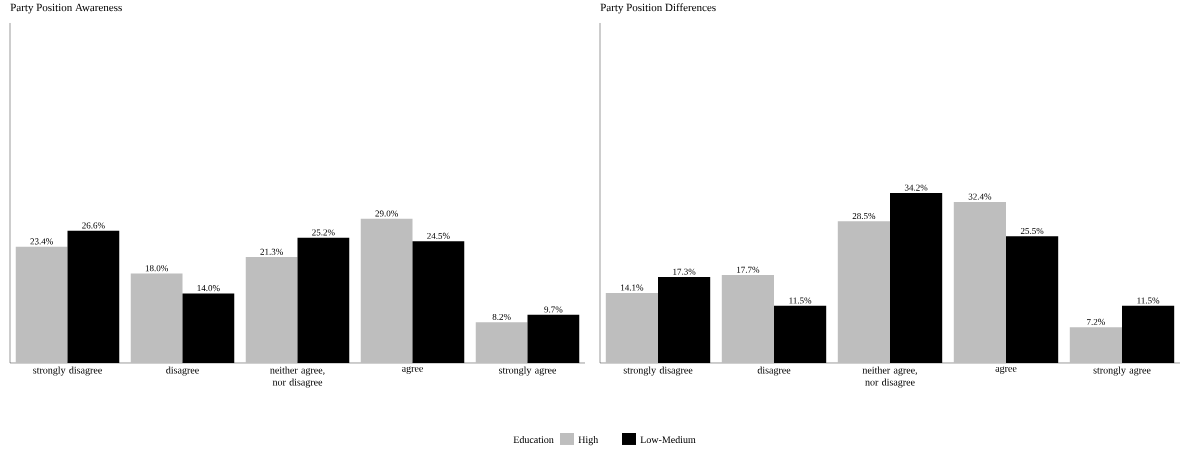 The height and width of the screenshot is (457, 1192). Describe the element at coordinates (684, 271) in the screenshot. I see `data-label: 17.3%` at that location.